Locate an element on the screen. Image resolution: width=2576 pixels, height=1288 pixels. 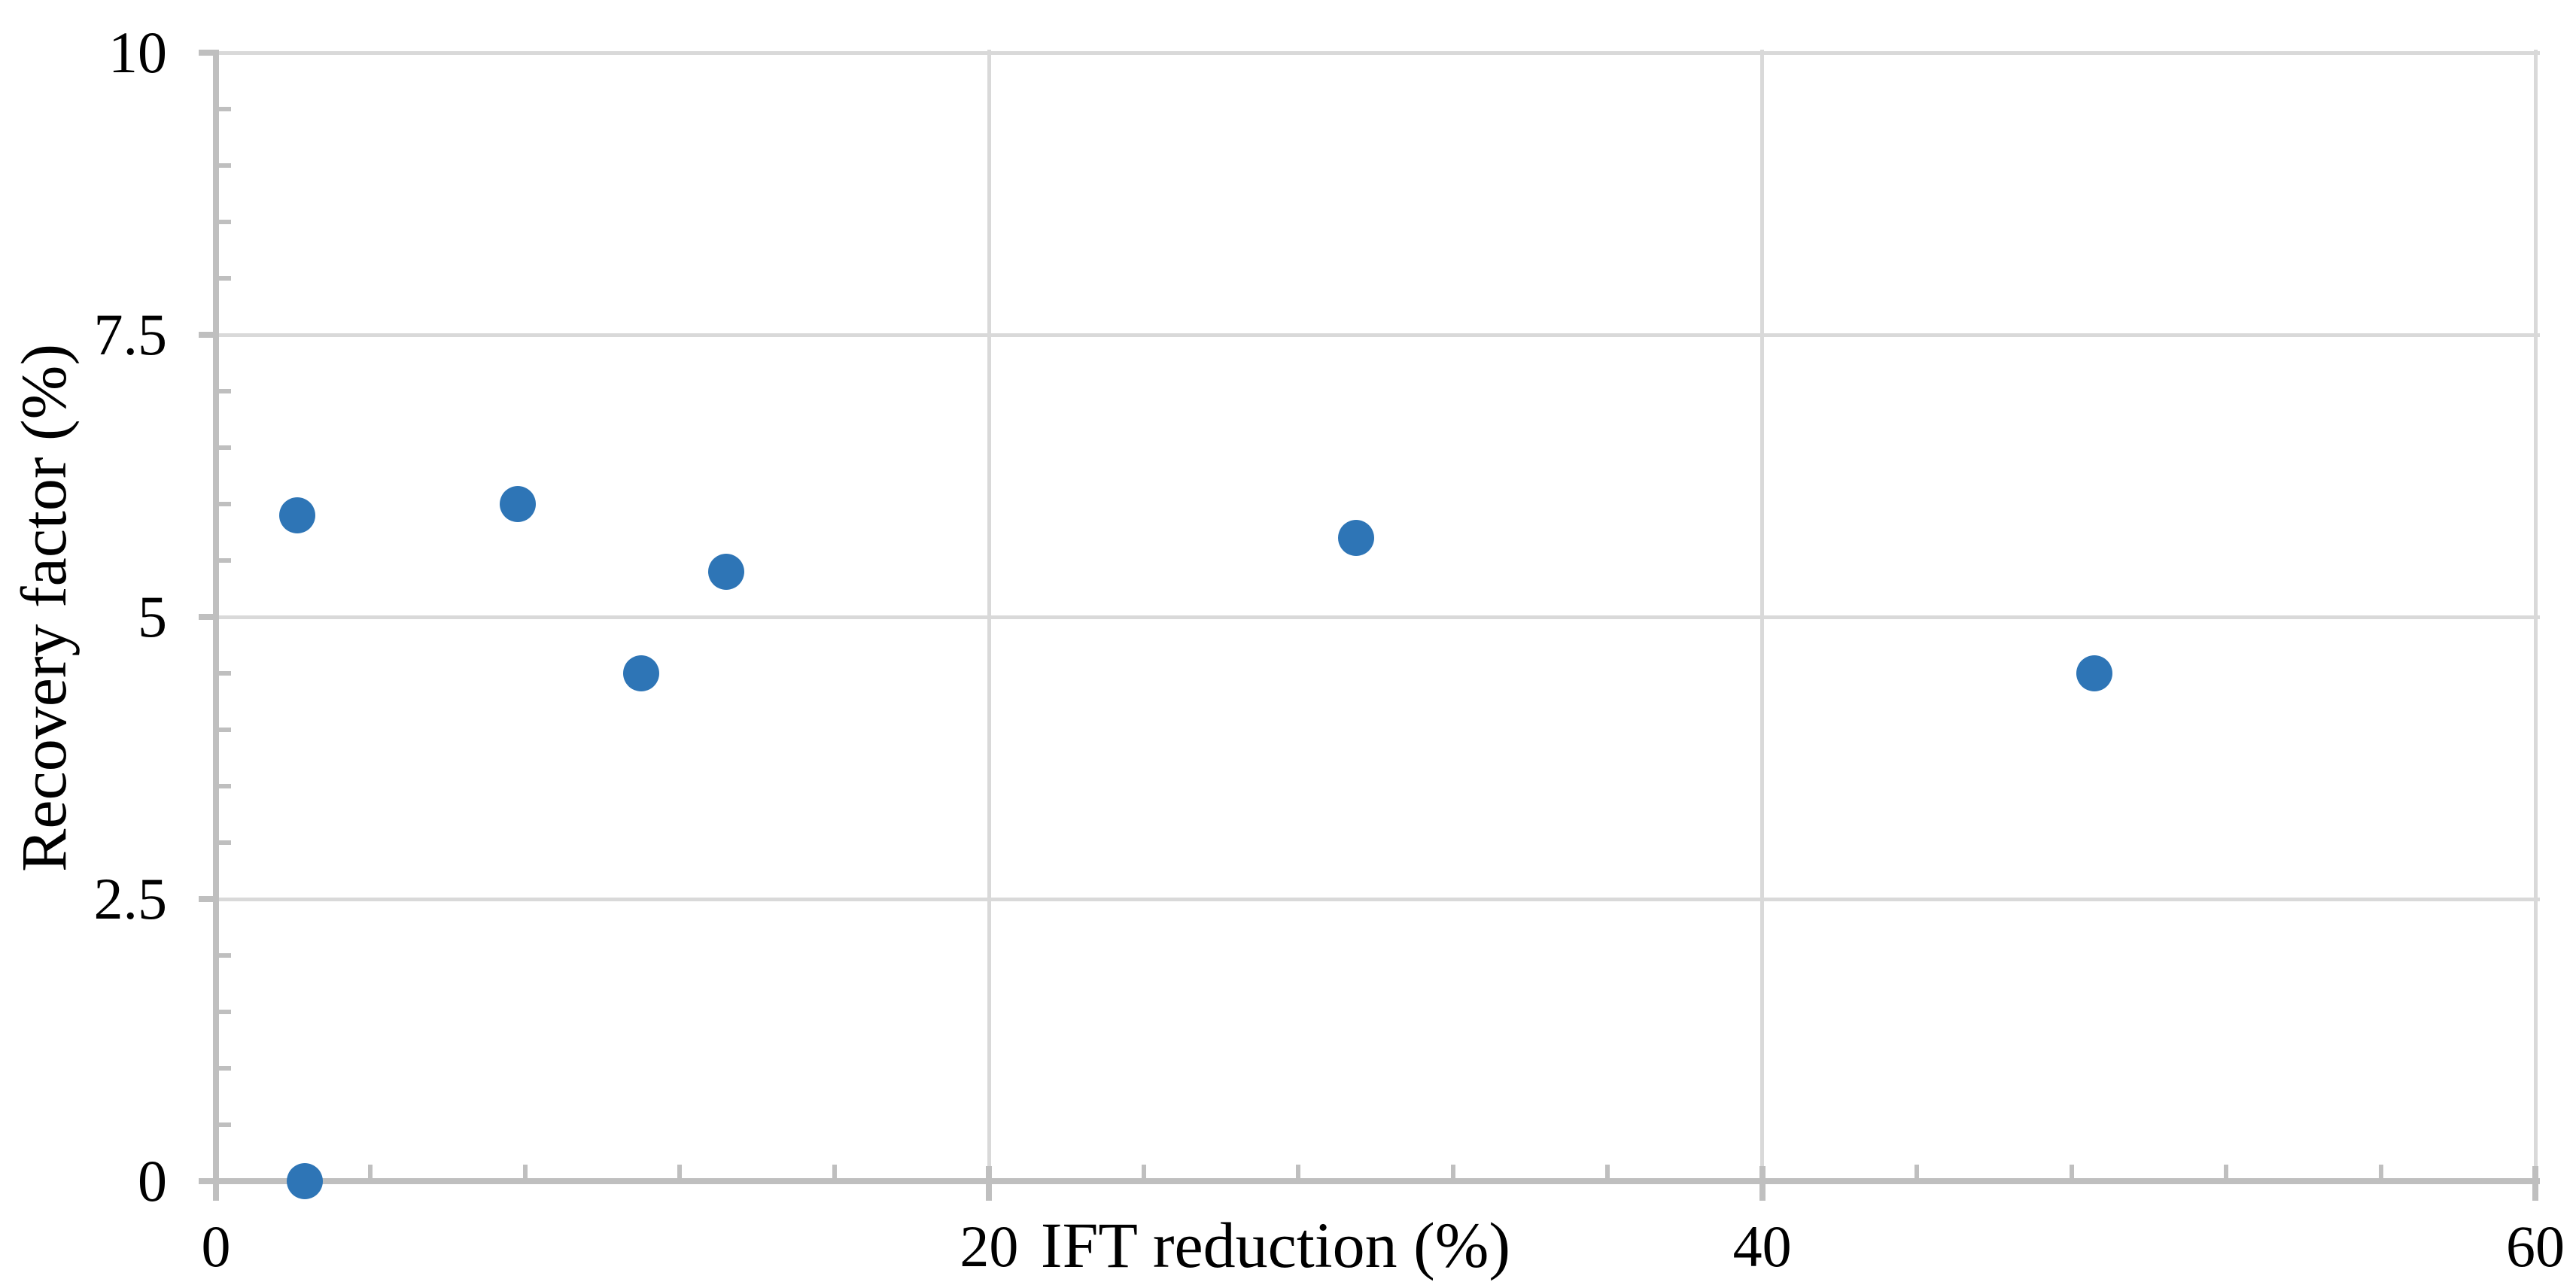
y-tick-label: 10 is located at coordinates (137, 52).